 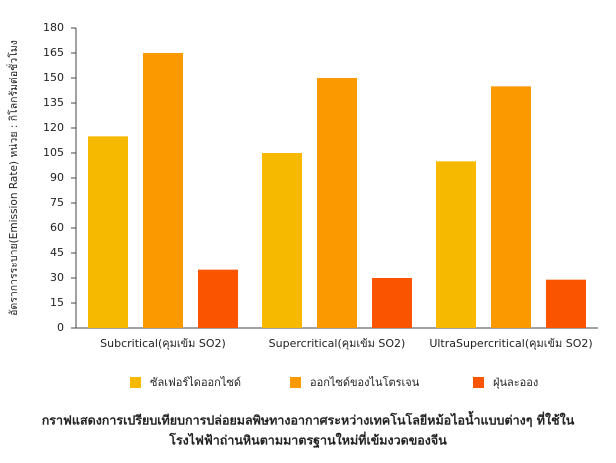 I want to click on y-tick-label: 120, so click(x=53, y=127).